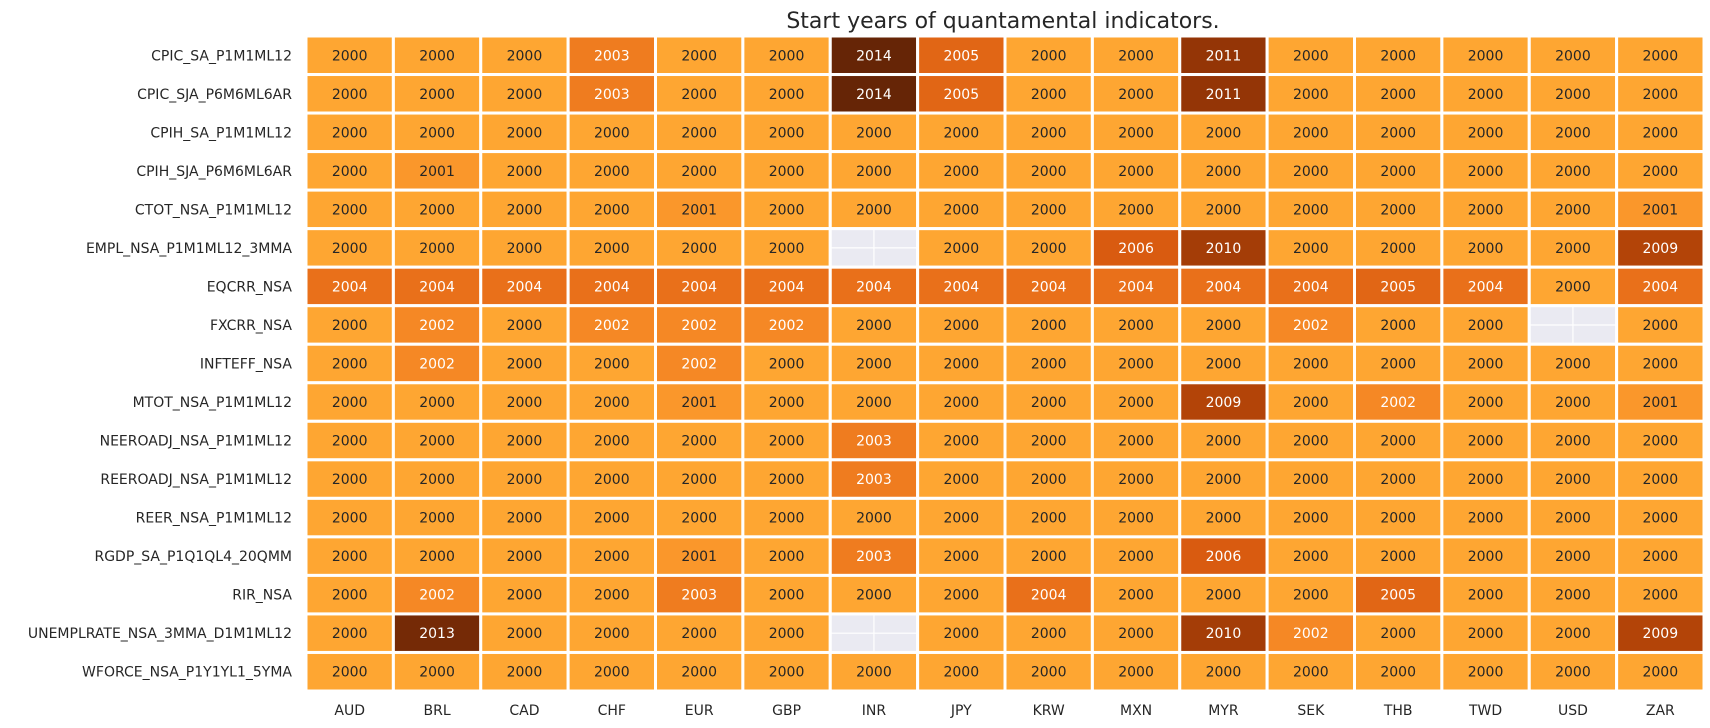 This screenshot has width=1710, height=728. What do you see at coordinates (699, 711) in the screenshot?
I see `column-label: EUR` at bounding box center [699, 711].